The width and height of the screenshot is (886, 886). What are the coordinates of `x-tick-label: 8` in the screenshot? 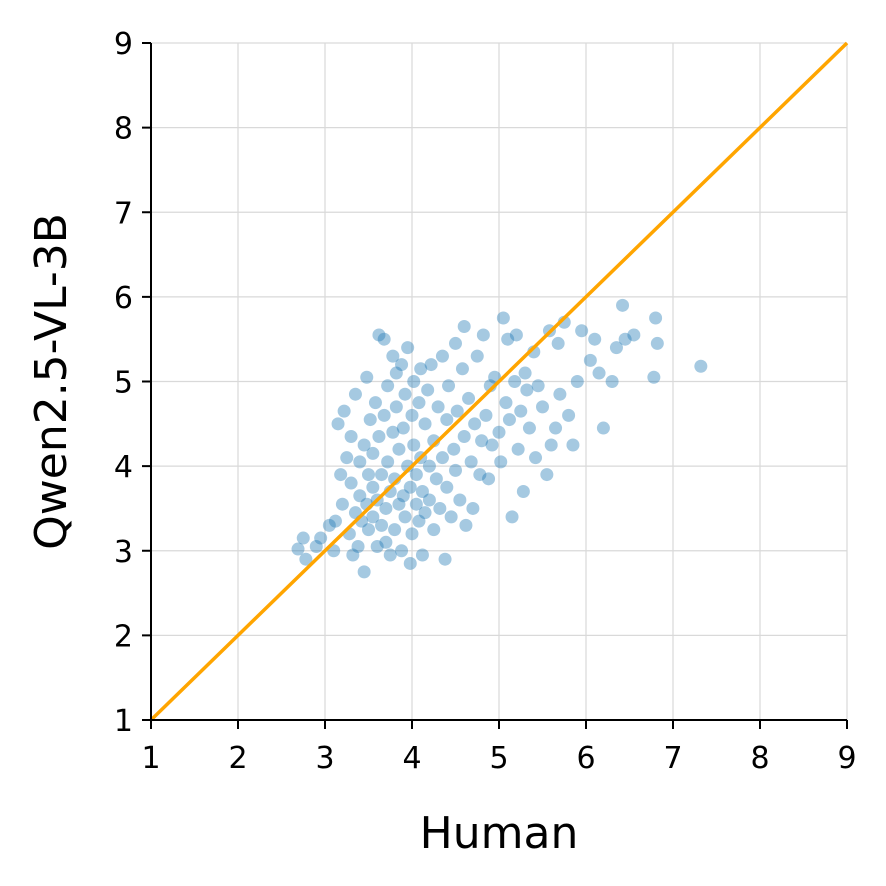 It's located at (759, 758).